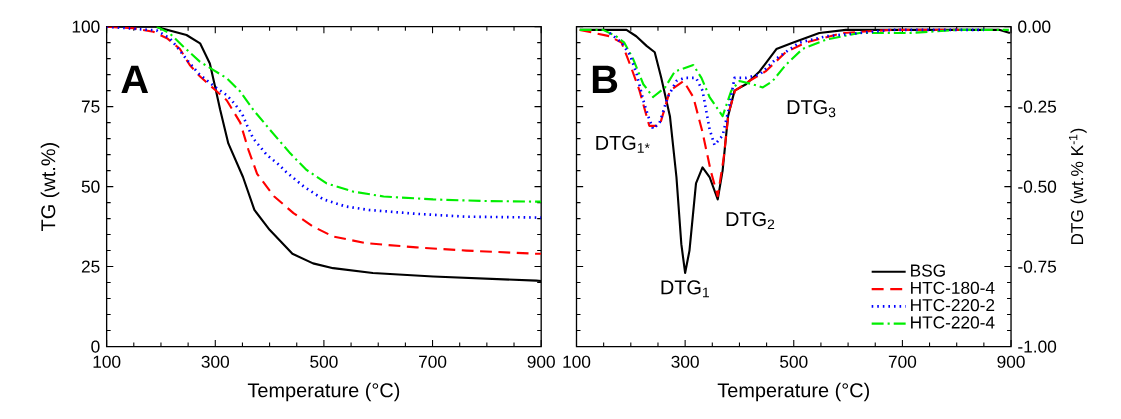  Describe the element at coordinates (135, 79) in the screenshot. I see `annotation: A` at that location.